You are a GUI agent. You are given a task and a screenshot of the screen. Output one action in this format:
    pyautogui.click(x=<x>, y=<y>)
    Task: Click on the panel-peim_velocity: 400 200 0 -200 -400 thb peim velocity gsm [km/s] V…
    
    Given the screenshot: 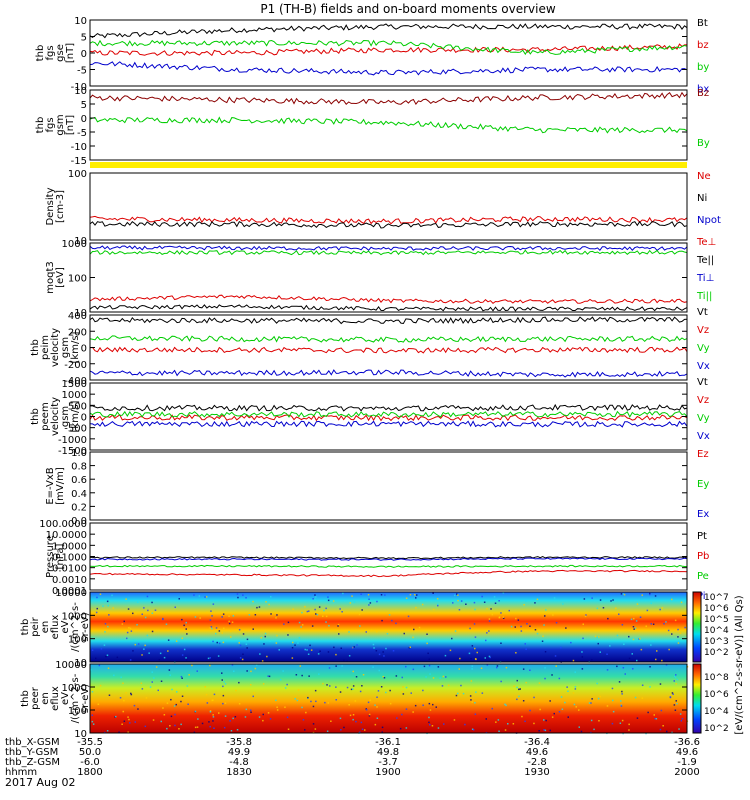 What is the action you would take?
    pyautogui.click(x=370, y=347)
    